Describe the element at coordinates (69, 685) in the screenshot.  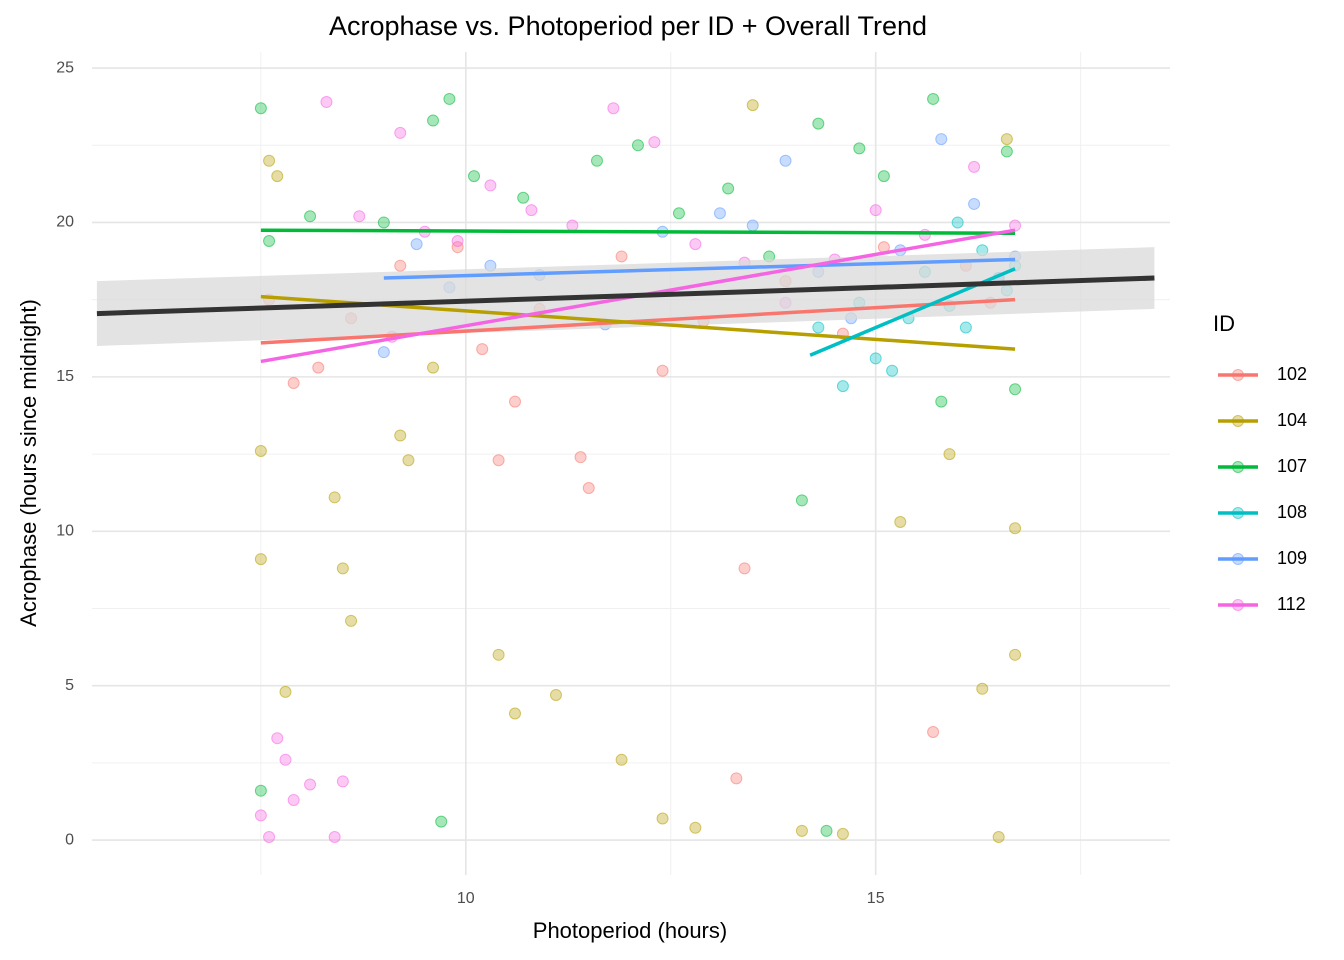
I see `y-tick-label: 5` at that location.